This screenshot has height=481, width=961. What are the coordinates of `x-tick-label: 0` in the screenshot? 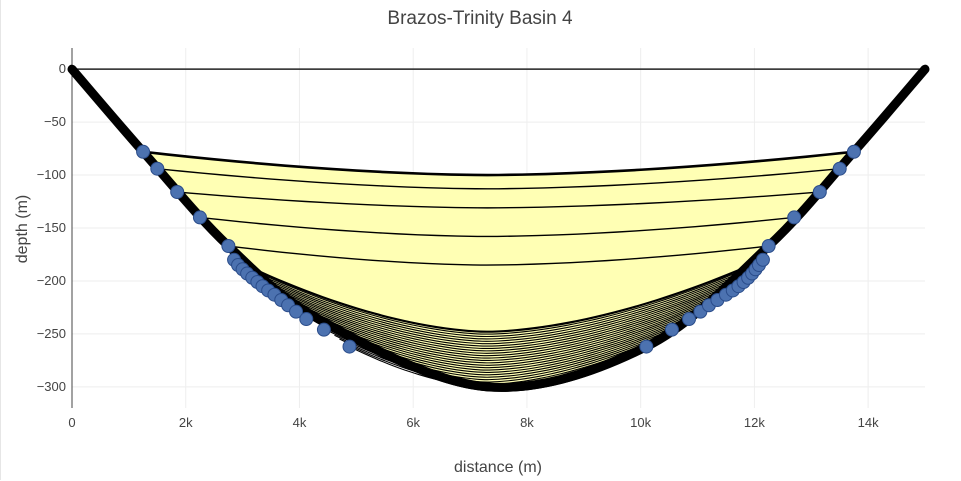 It's located at (71, 422).